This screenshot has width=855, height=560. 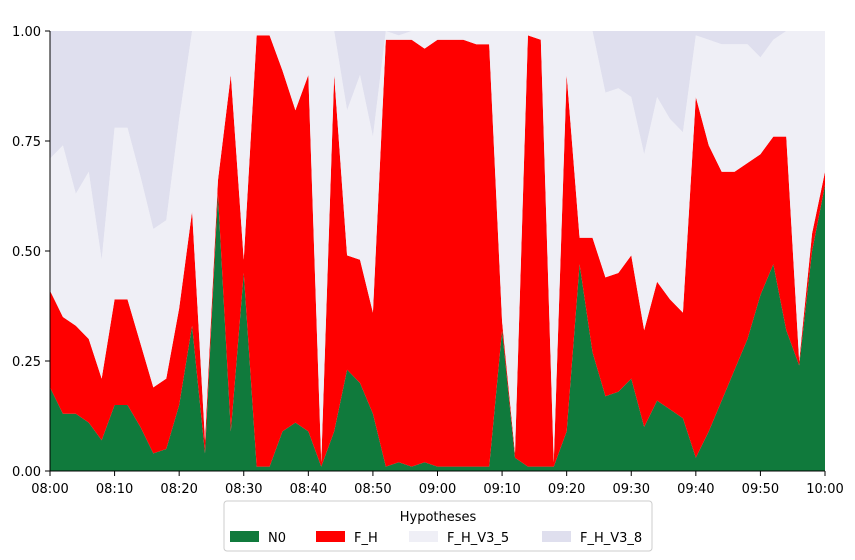 What do you see at coordinates (566, 489) in the screenshot?
I see `x-tick-label: 09:20` at bounding box center [566, 489].